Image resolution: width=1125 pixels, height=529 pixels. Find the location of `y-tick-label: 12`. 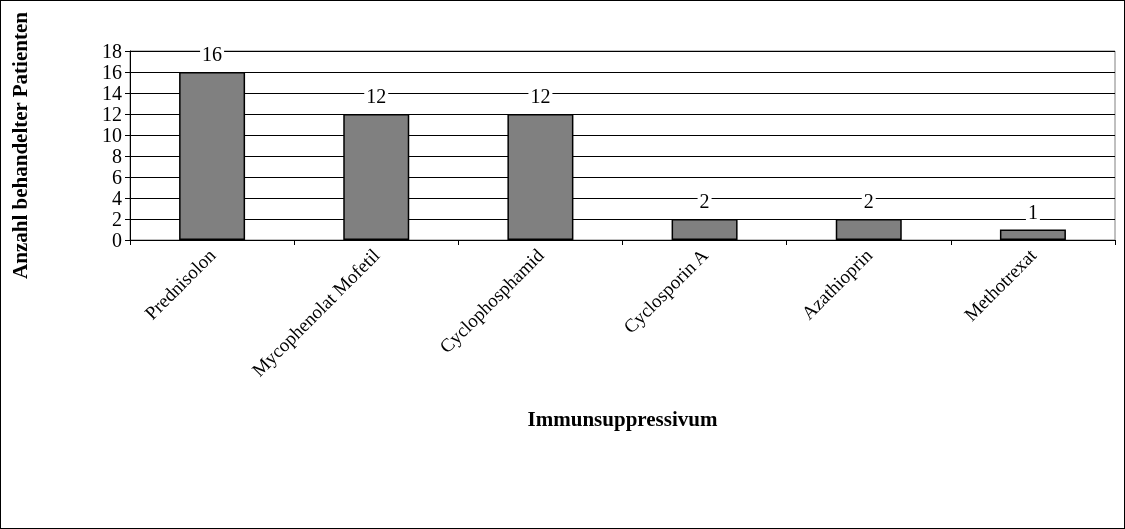

y-tick-label: 12 is located at coordinates (112, 114).